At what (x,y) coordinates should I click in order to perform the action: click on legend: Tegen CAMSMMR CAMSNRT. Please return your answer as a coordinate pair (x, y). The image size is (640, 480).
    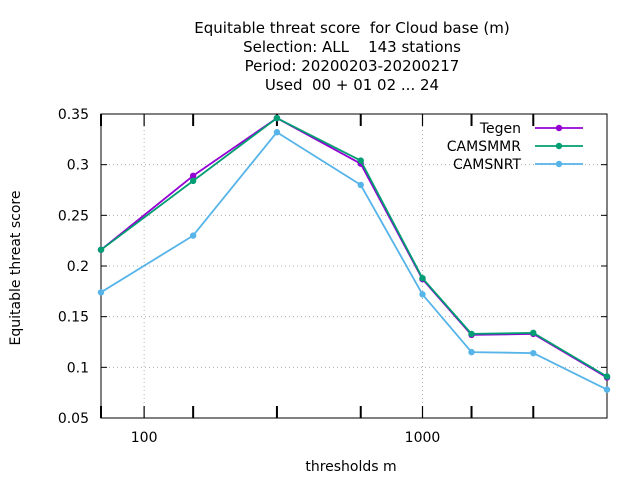
    Looking at the image, I should click on (515, 147).